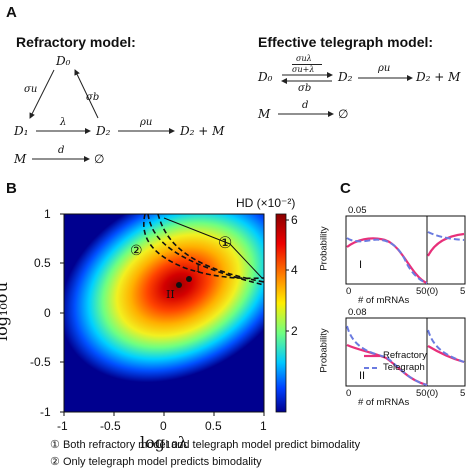 The width and height of the screenshot is (474, 474). Describe the element at coordinates (45, 412) in the screenshot. I see `ytick-minus-1: -1` at that location.